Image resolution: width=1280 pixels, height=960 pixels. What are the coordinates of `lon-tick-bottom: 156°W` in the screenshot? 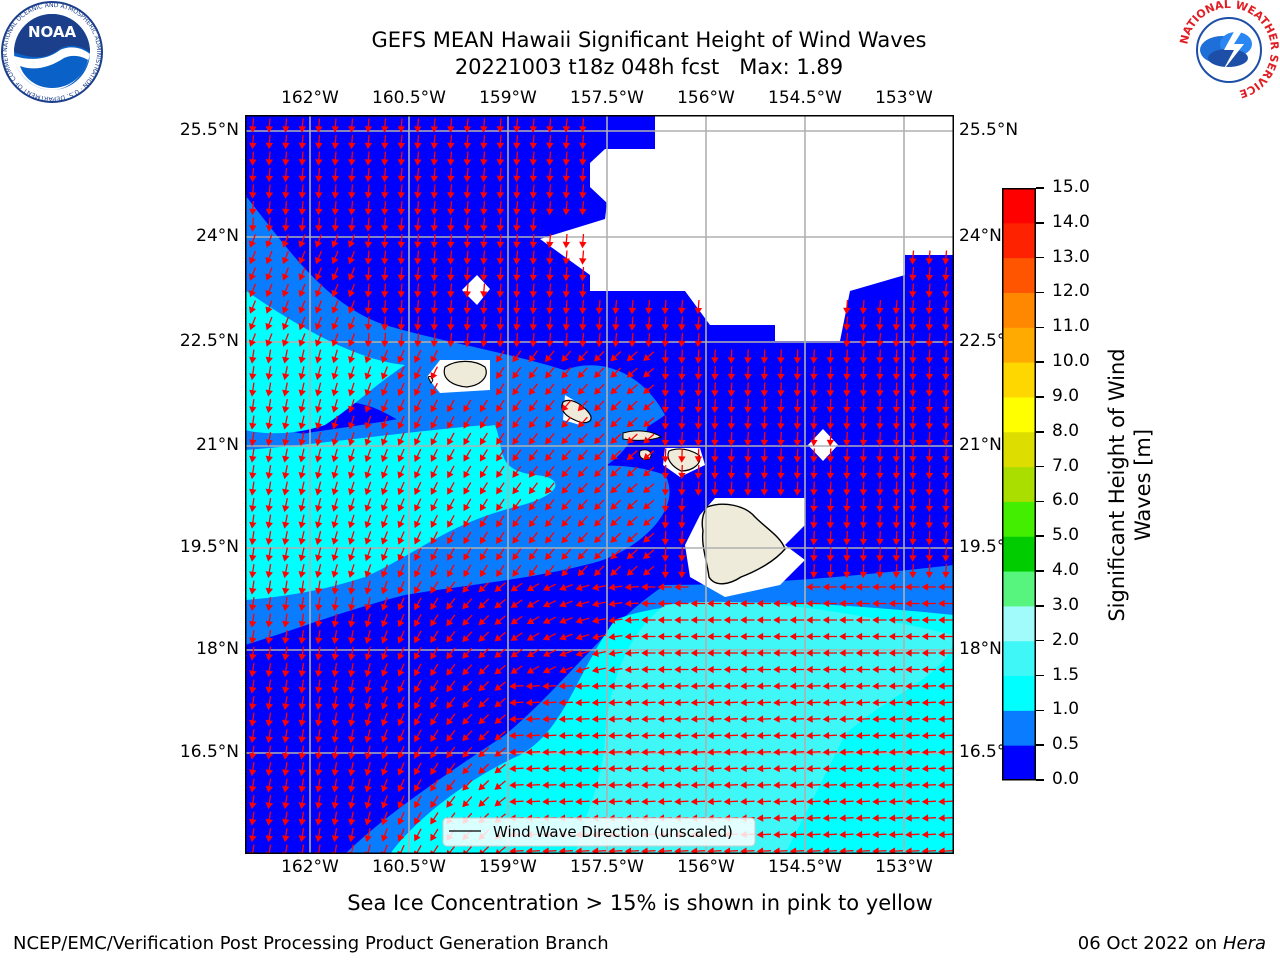 It's located at (706, 867).